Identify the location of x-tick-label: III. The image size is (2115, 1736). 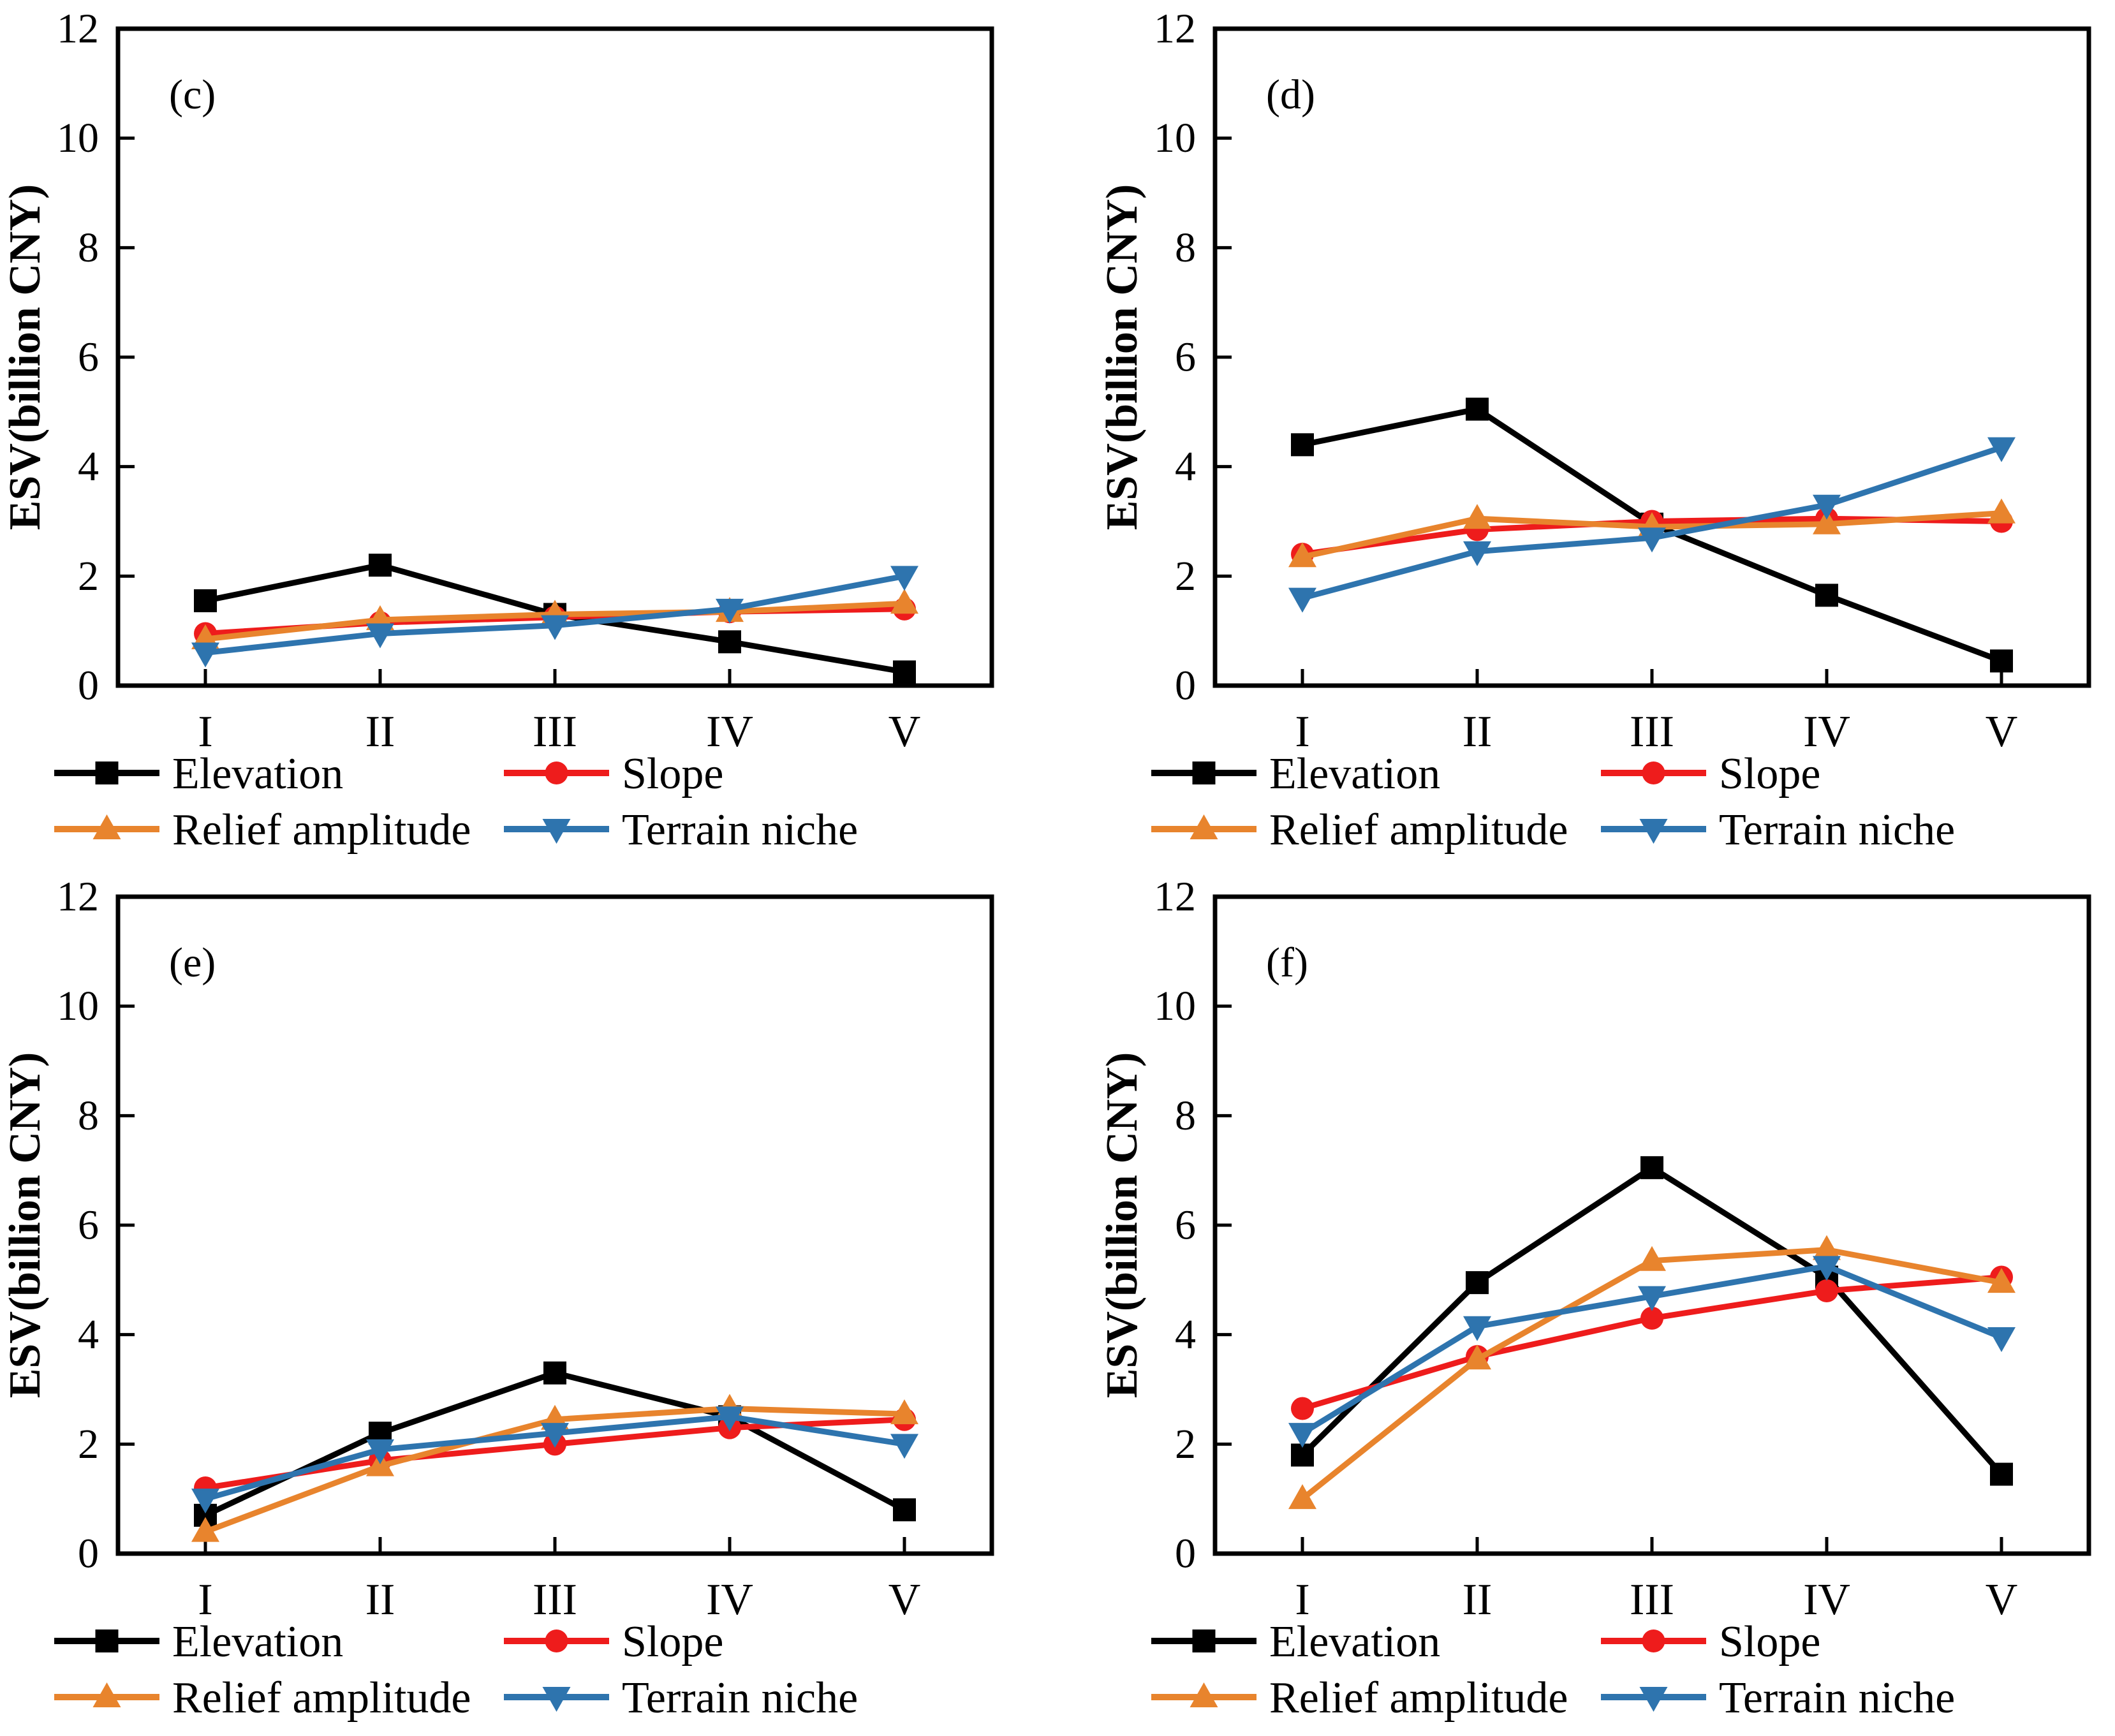
(555, 1599).